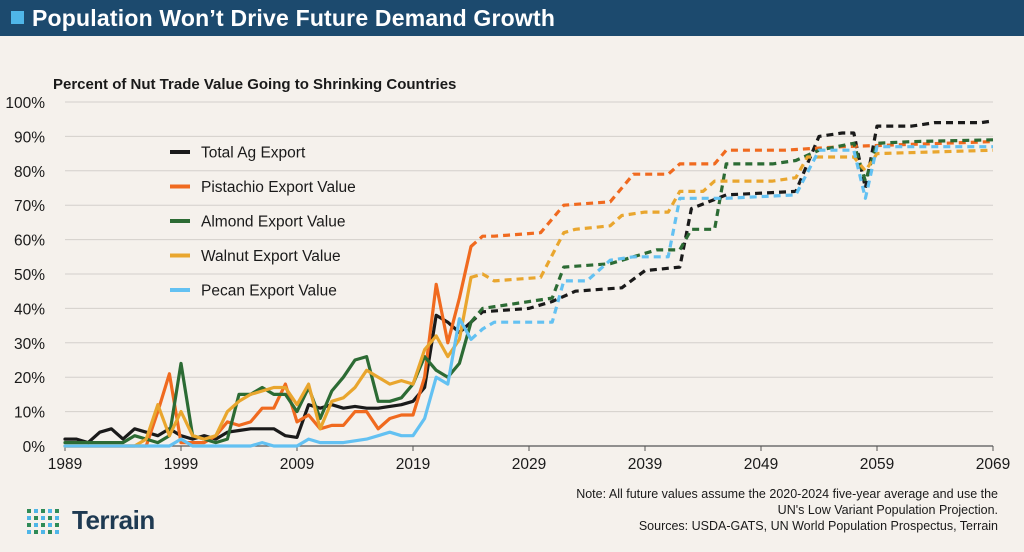  Describe the element at coordinates (29, 137) in the screenshot. I see `y-tick-label: 90%` at that location.